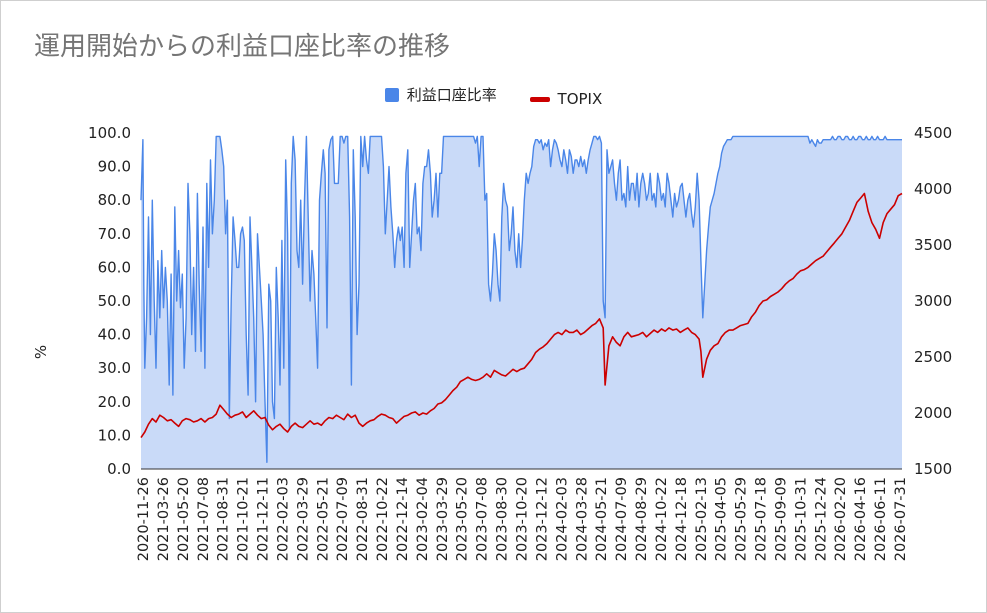 This screenshot has width=987, height=613. Describe the element at coordinates (443, 519) in the screenshot. I see `x-tick-label: 2023-03-29` at that location.